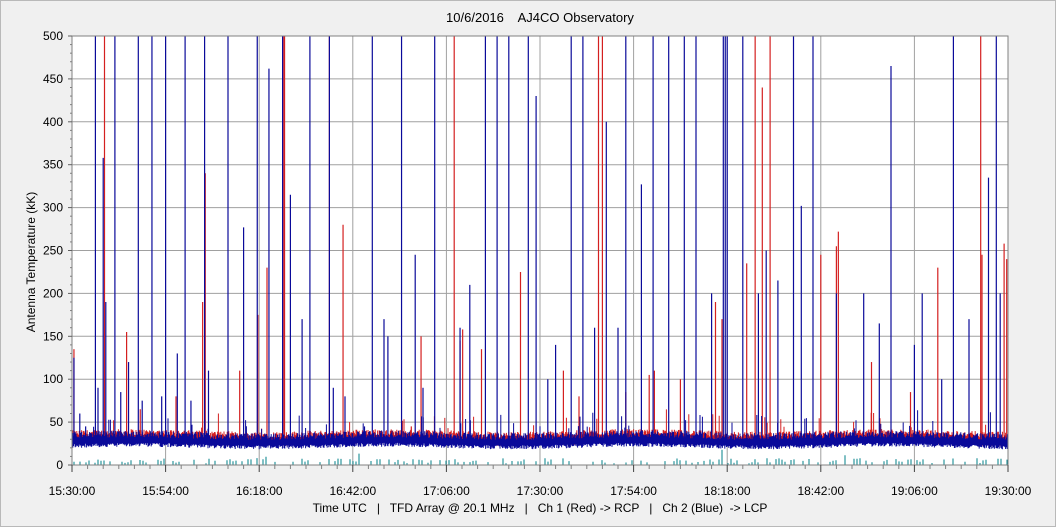 This screenshot has height=527, width=1056. Describe the element at coordinates (352, 491) in the screenshot. I see `x-tick-label: 16:42:00` at that location.